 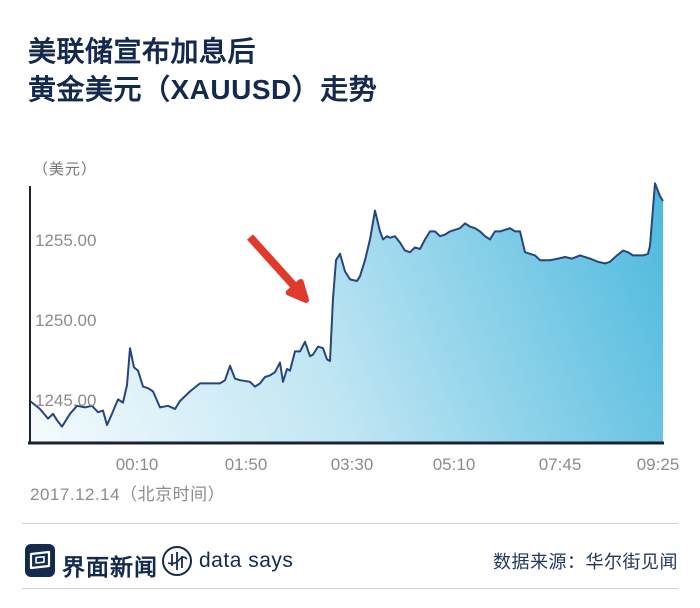 What do you see at coordinates (66, 400) in the screenshot?
I see `y-tick-label: 1245.00` at bounding box center [66, 400].